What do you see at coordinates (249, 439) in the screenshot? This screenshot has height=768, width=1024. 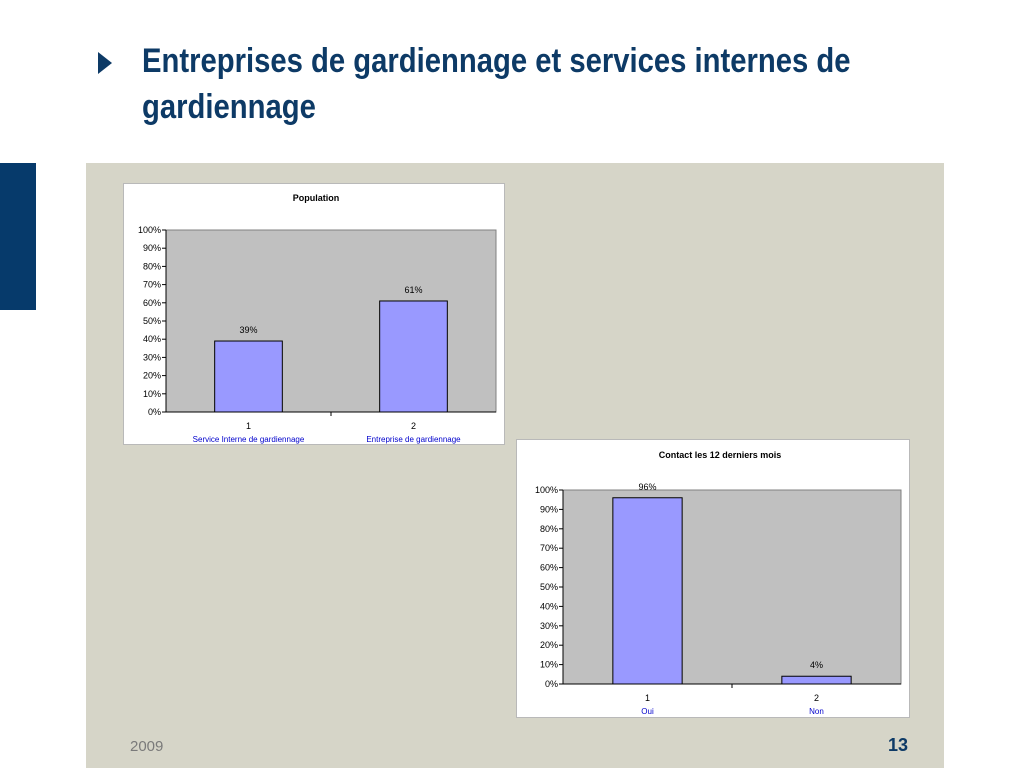 I see `population-chart-category-label: Service Interne de gardiennage` at bounding box center [249, 439].